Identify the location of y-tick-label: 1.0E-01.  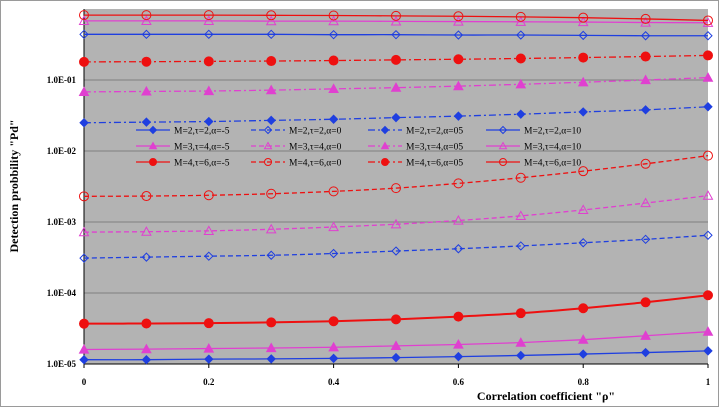
(62, 80).